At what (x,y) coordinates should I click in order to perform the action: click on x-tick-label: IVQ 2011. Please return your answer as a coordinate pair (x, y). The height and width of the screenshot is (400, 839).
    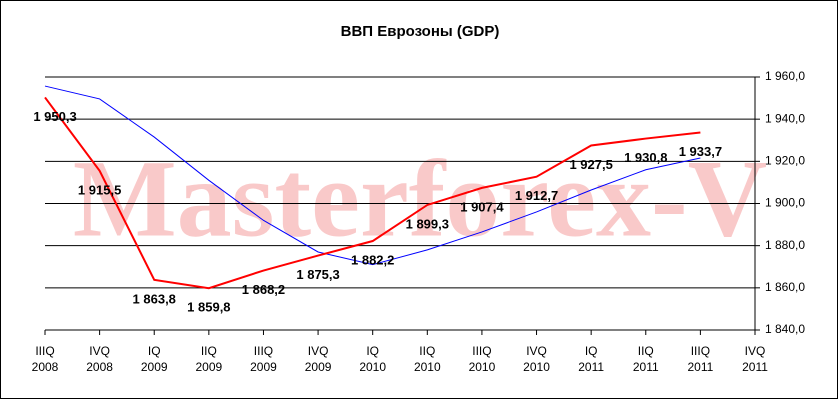
    Looking at the image, I should click on (755, 359).